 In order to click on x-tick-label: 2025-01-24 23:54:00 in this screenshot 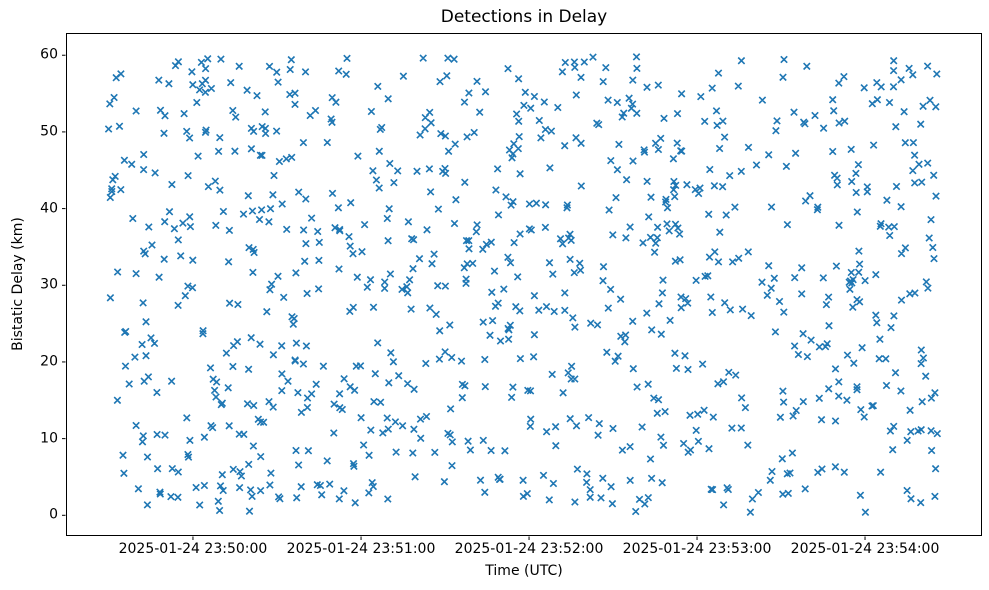, I will do `click(865, 549)`.